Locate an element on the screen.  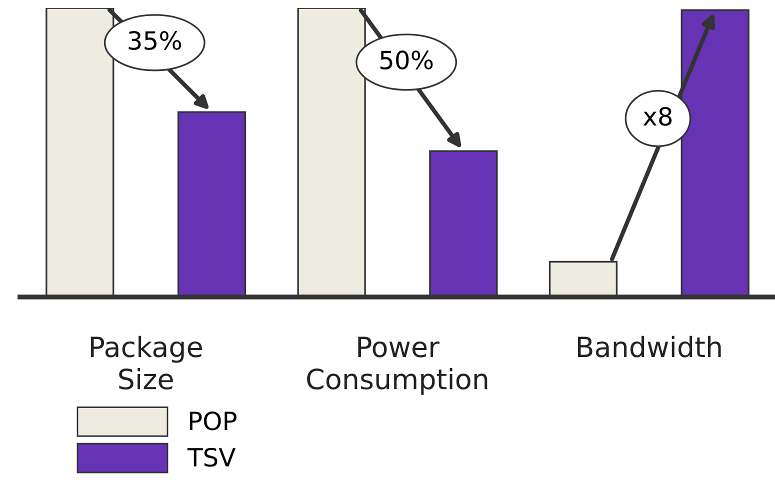
annotation: x8 is located at coordinates (657, 116).